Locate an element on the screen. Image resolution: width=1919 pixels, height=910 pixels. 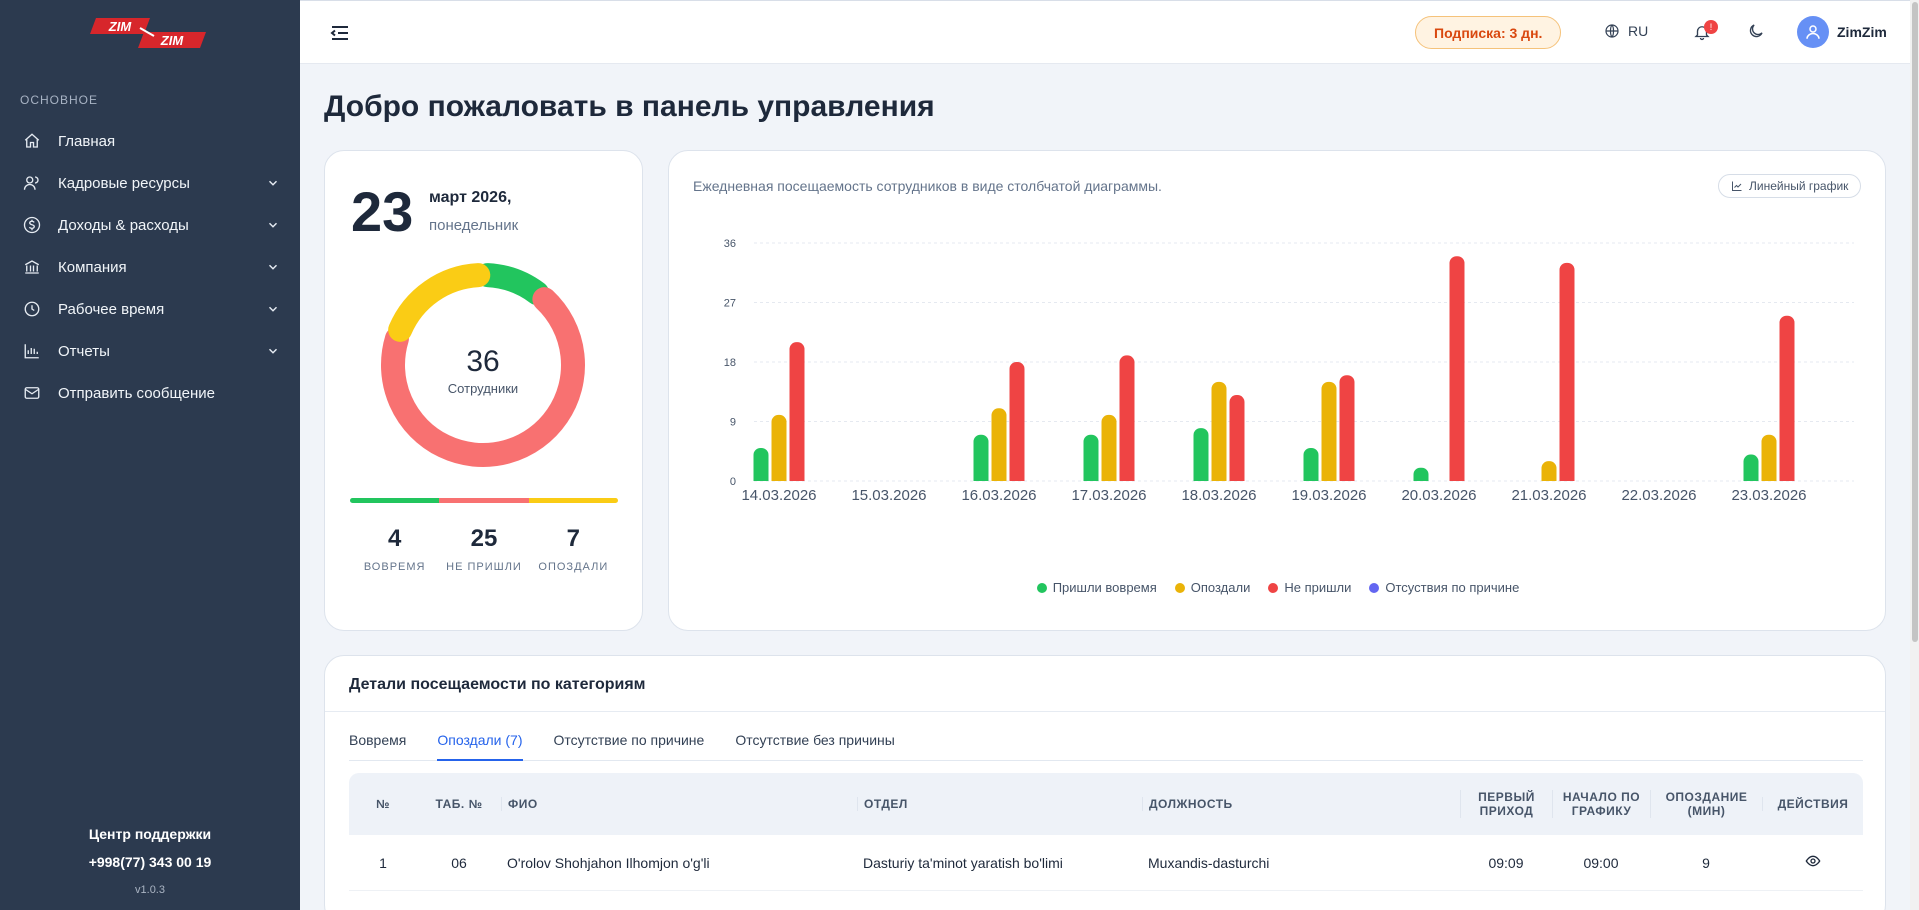
sidebar-item-home: Главная is located at coordinates (150, 141).